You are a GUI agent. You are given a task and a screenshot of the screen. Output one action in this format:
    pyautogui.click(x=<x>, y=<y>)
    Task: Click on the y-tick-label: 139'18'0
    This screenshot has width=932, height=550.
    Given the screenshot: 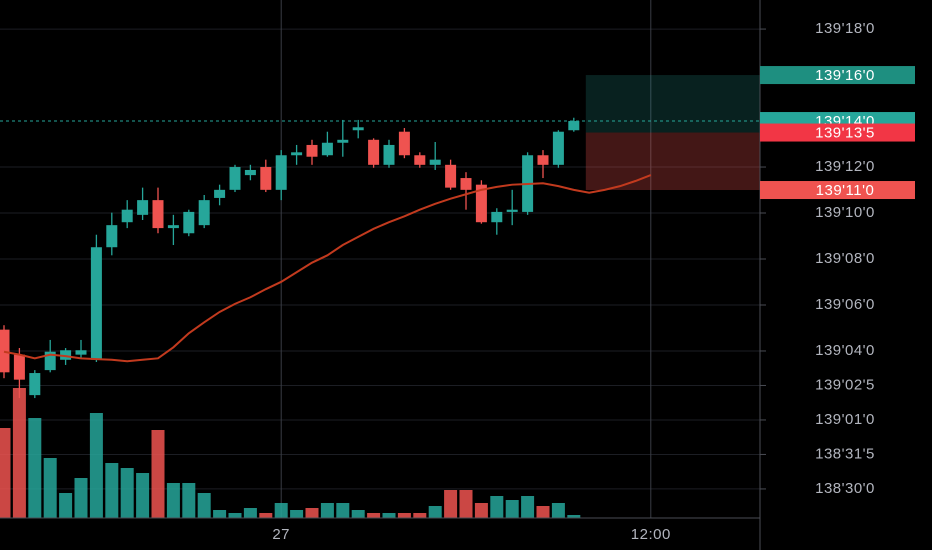 What is the action you would take?
    pyautogui.click(x=845, y=28)
    